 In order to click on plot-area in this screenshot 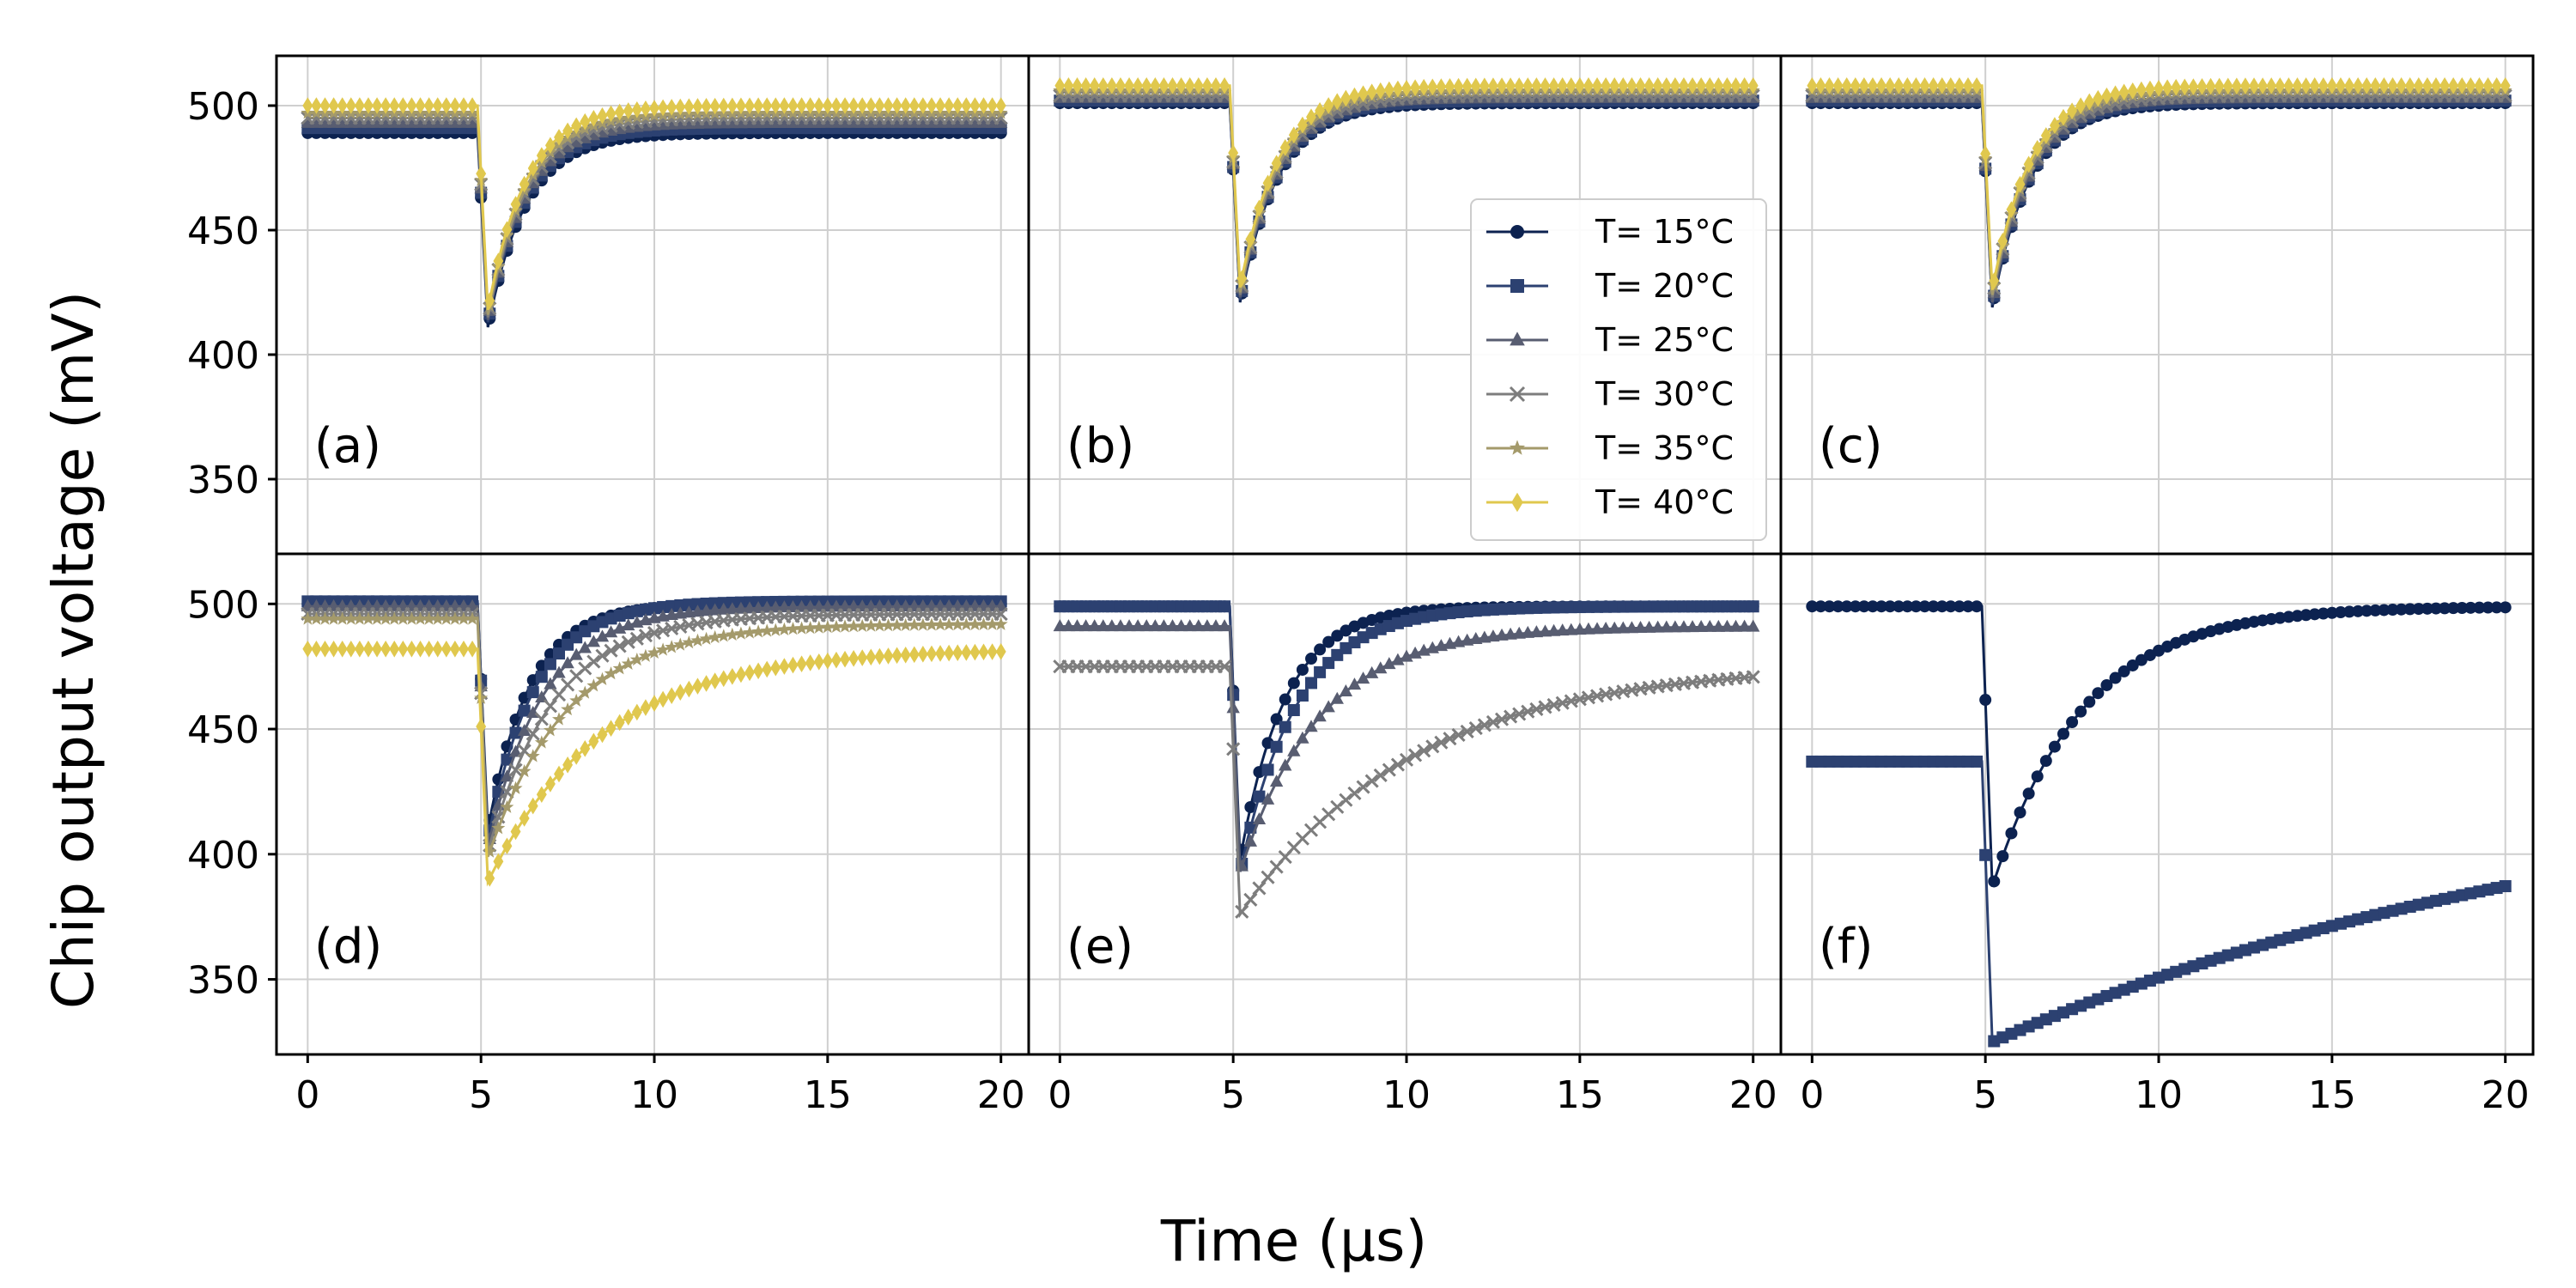, I will do `click(2158, 192)`.